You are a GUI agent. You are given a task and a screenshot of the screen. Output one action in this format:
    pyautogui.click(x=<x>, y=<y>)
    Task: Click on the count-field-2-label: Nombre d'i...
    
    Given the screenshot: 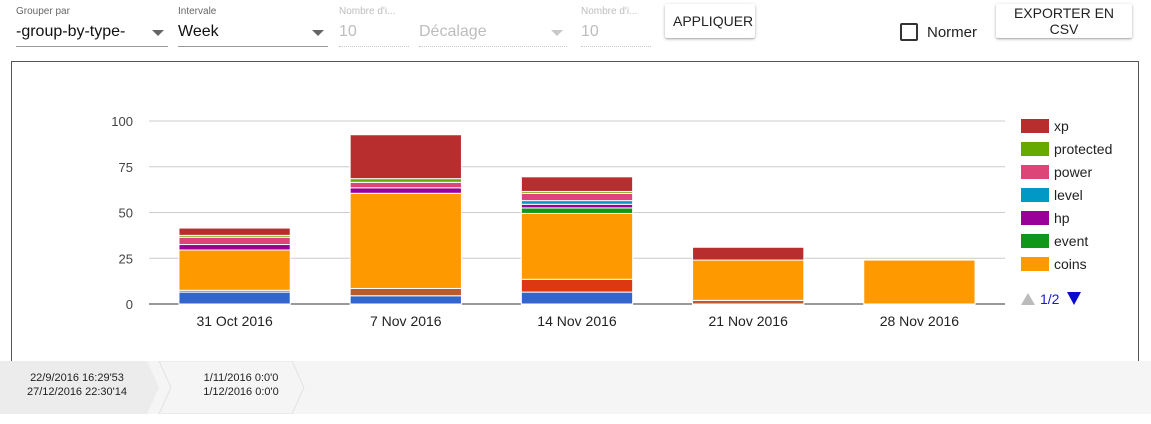 What is the action you would take?
    pyautogui.click(x=609, y=11)
    